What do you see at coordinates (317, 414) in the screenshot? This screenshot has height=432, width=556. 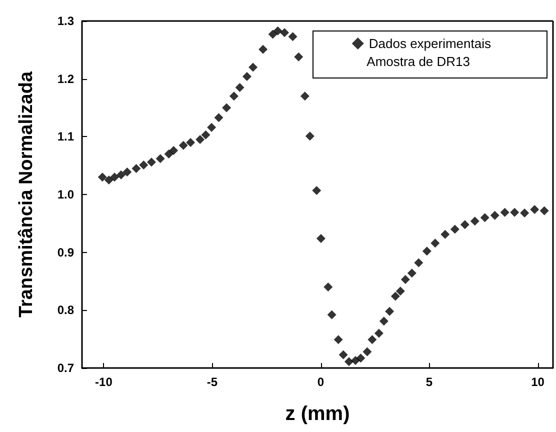 I see `x-axis-title: z (mm)` at bounding box center [317, 414].